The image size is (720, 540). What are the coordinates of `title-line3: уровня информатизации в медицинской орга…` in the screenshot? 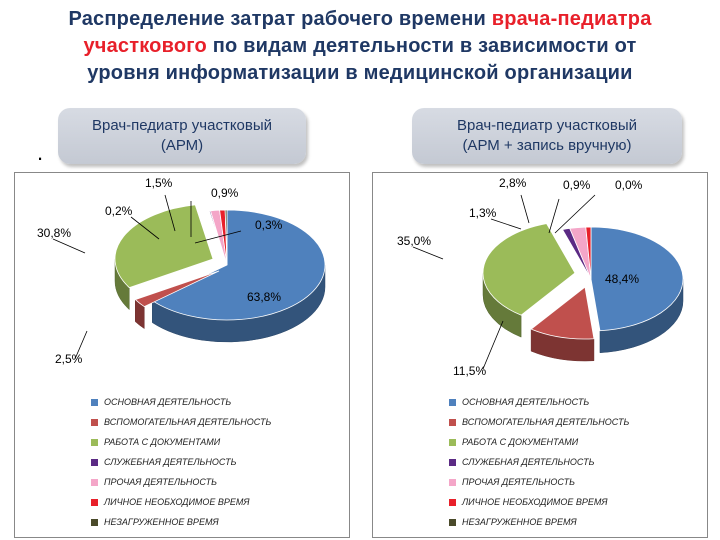 It's located at (360, 73).